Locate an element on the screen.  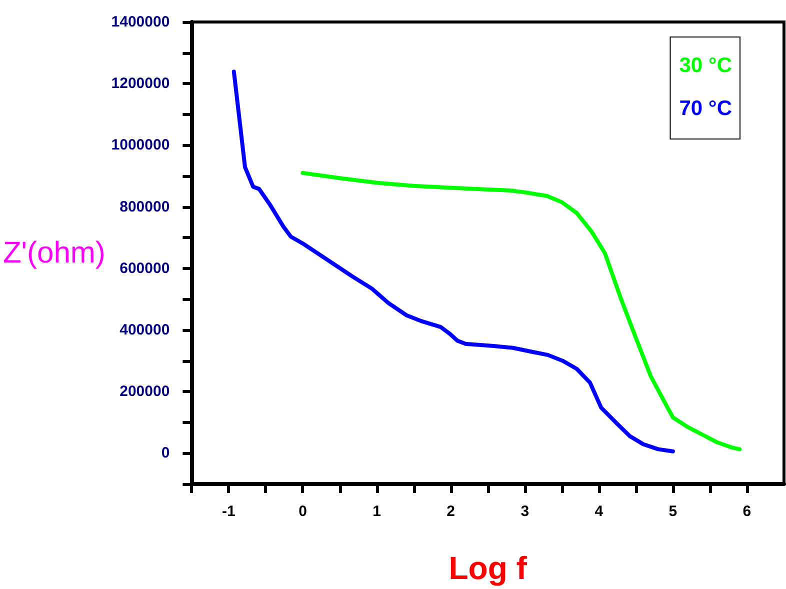
text: 30 °C is located at coordinates (705, 65).